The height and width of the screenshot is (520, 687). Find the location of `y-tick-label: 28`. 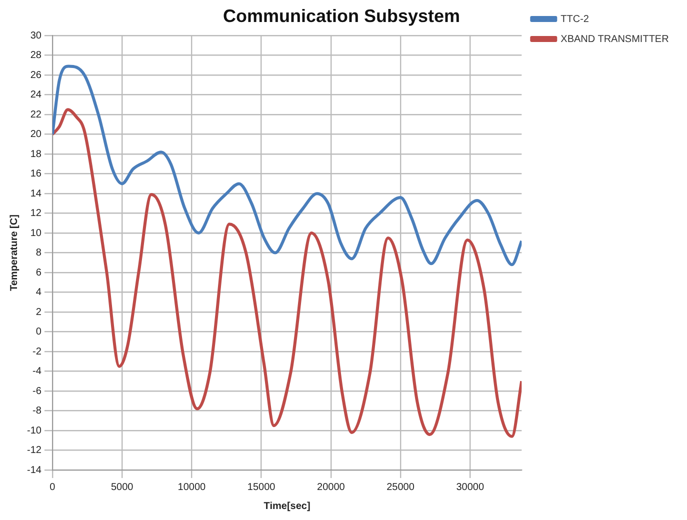

y-tick-label: 28 is located at coordinates (36, 56).